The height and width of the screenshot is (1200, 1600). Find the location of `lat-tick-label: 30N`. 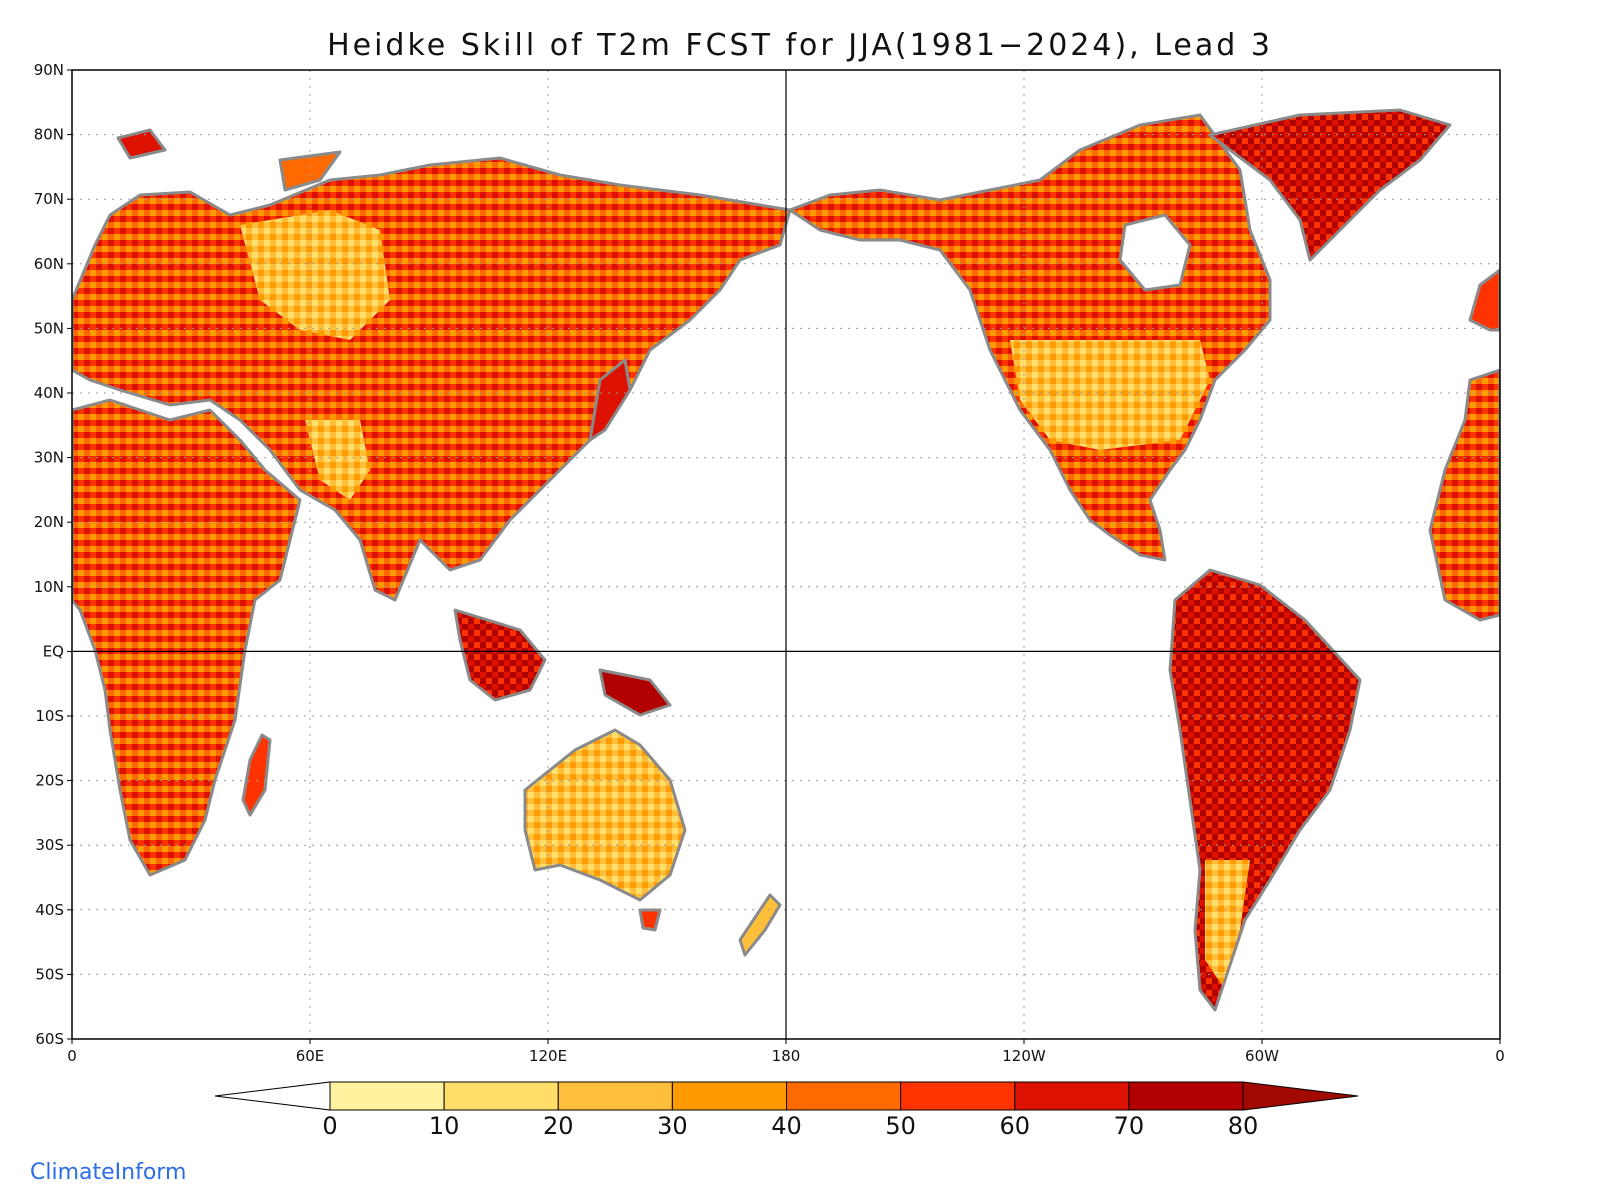

lat-tick-label: 30N is located at coordinates (49, 458).